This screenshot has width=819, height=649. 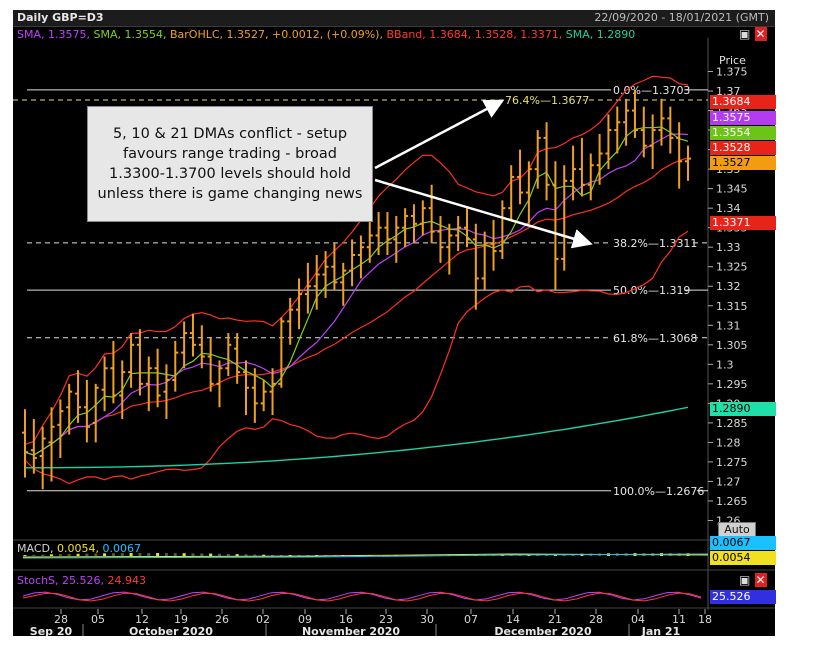 I want to click on price-tick-label: 1.33, so click(x=728, y=247).